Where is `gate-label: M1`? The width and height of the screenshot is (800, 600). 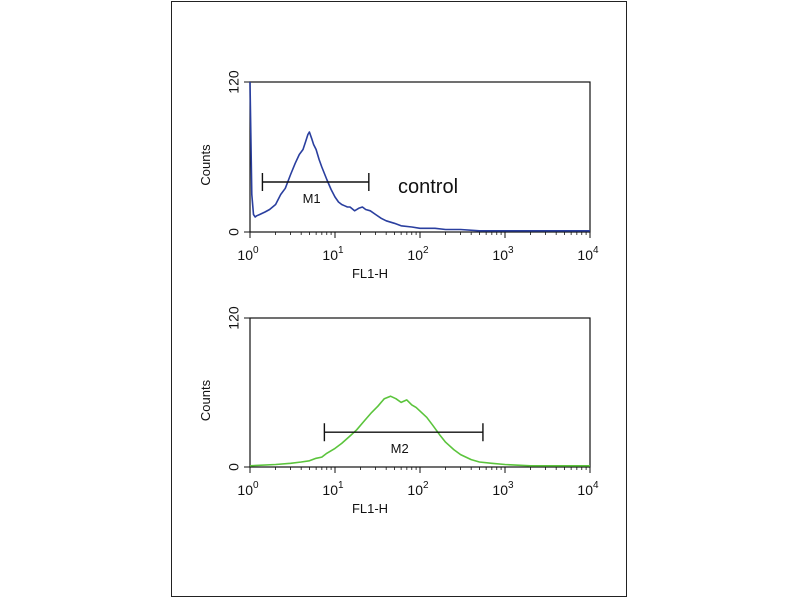
gate-label: M1 is located at coordinates (312, 198).